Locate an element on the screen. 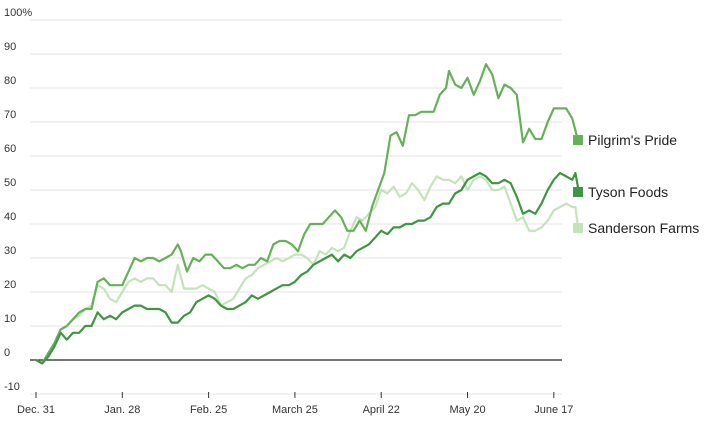  x-tick-label: Dec. 31 is located at coordinates (36, 410).